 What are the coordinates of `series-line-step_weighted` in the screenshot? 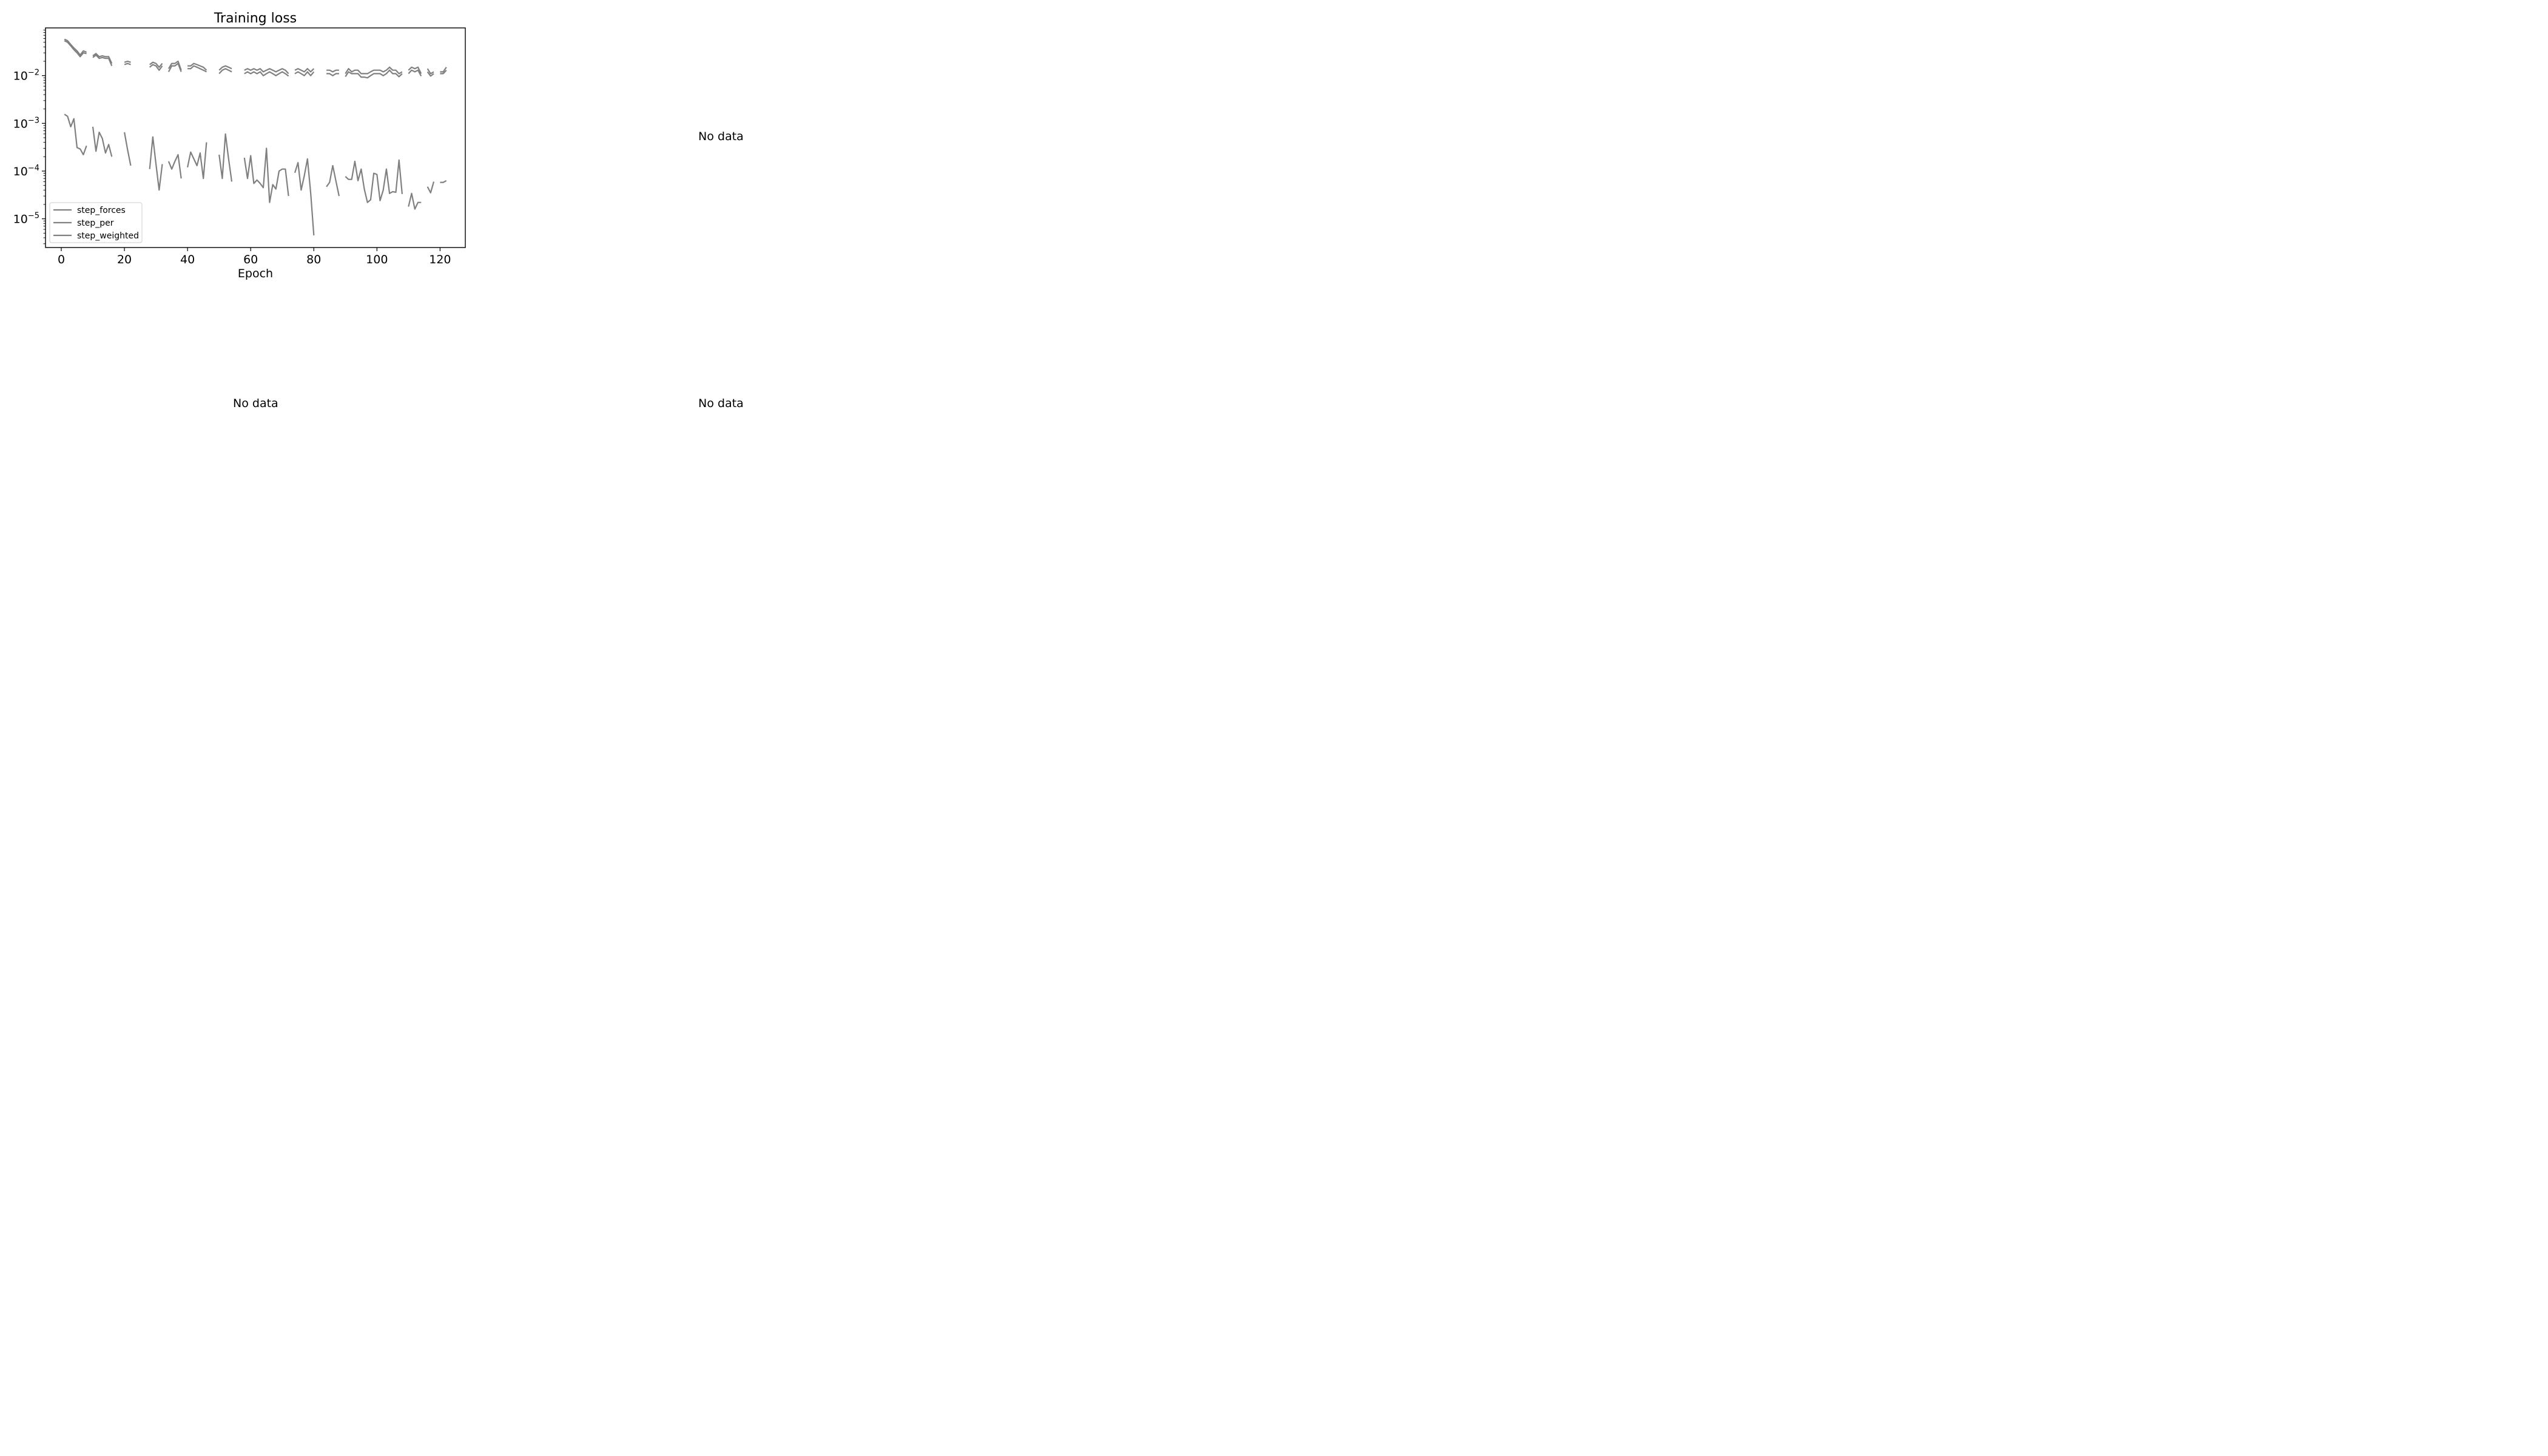 It's located at (255, 59).